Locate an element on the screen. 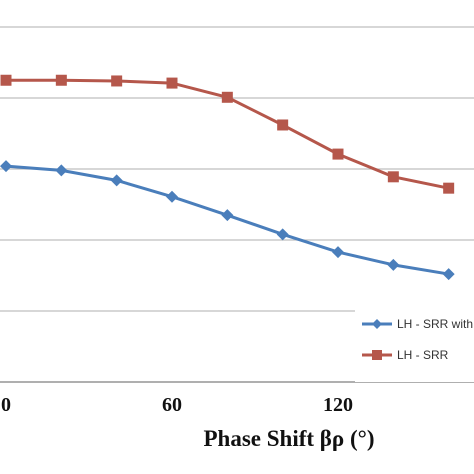 The height and width of the screenshot is (474, 474). x-tick-label-1: 60 is located at coordinates (172, 405).